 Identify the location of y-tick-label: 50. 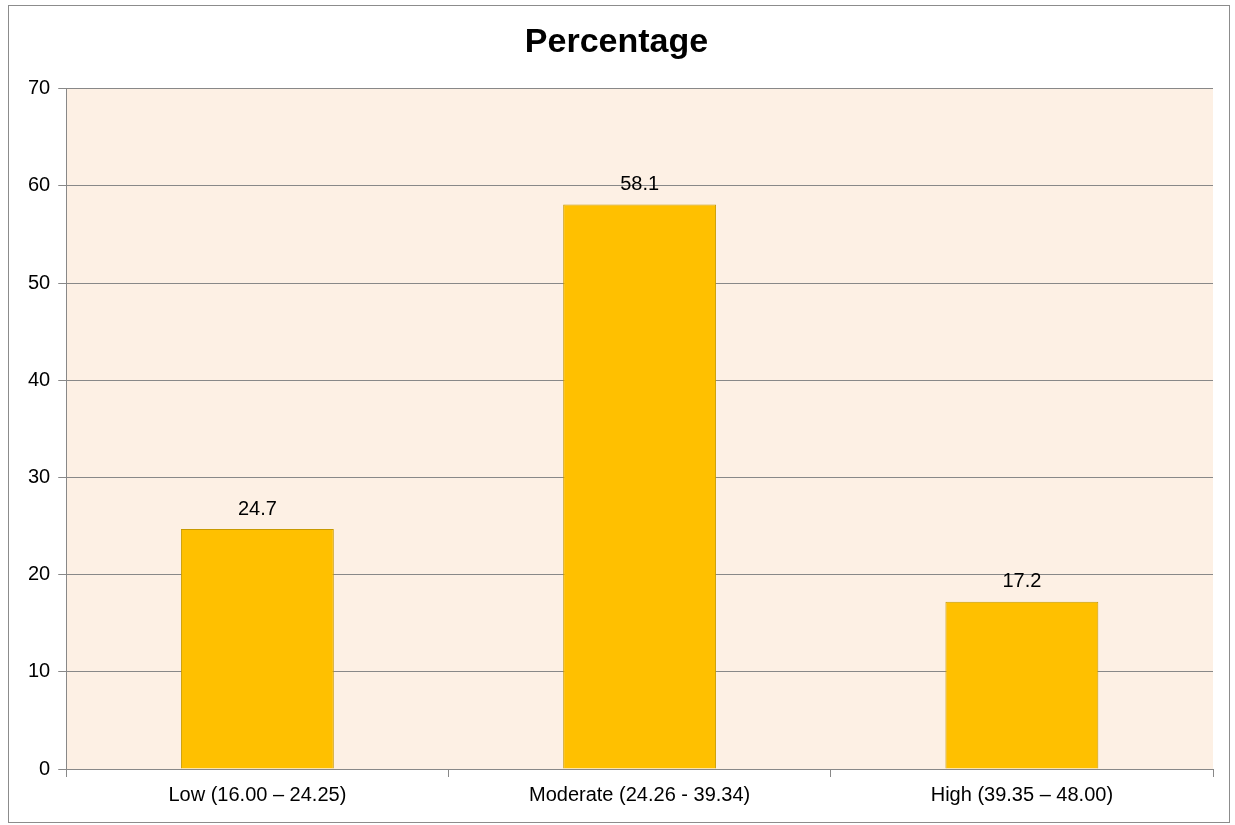
(39, 281).